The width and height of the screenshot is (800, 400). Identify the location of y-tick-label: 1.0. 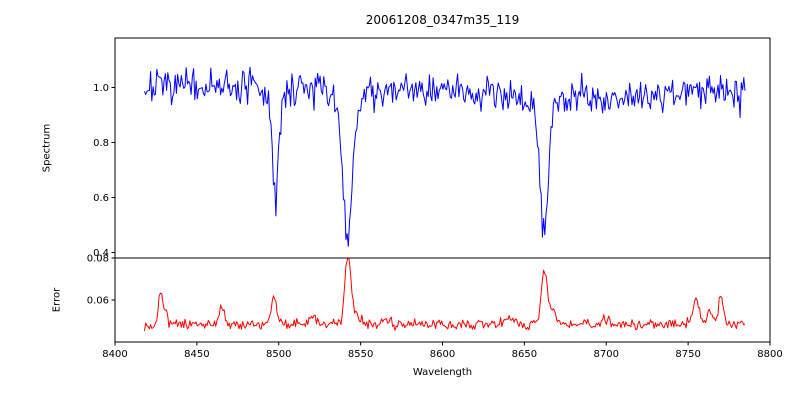
(101, 88).